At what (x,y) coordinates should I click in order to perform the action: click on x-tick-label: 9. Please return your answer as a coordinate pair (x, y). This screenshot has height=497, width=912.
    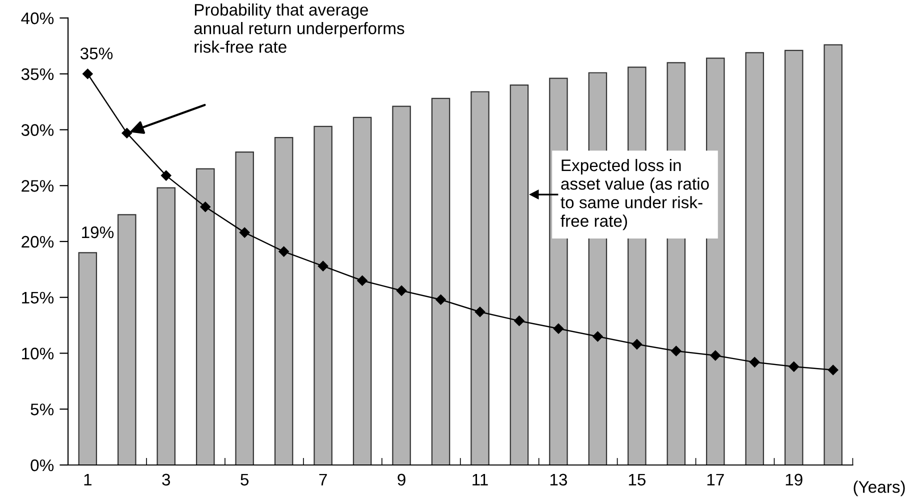
    Looking at the image, I should click on (402, 480).